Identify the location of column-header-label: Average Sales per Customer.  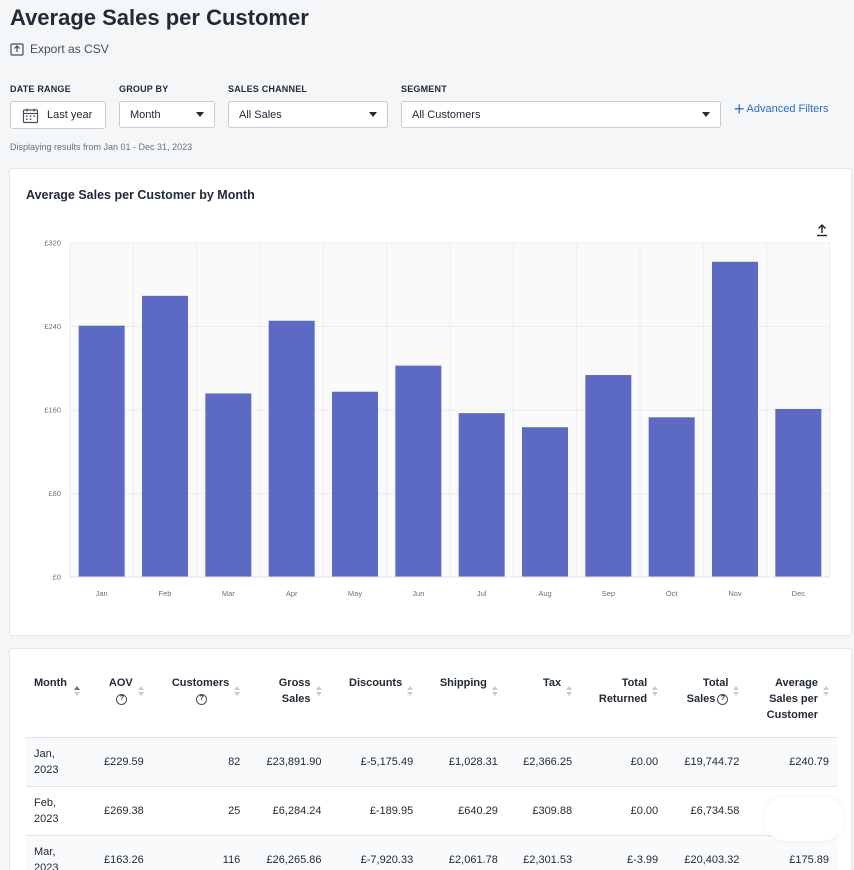
(792, 699).